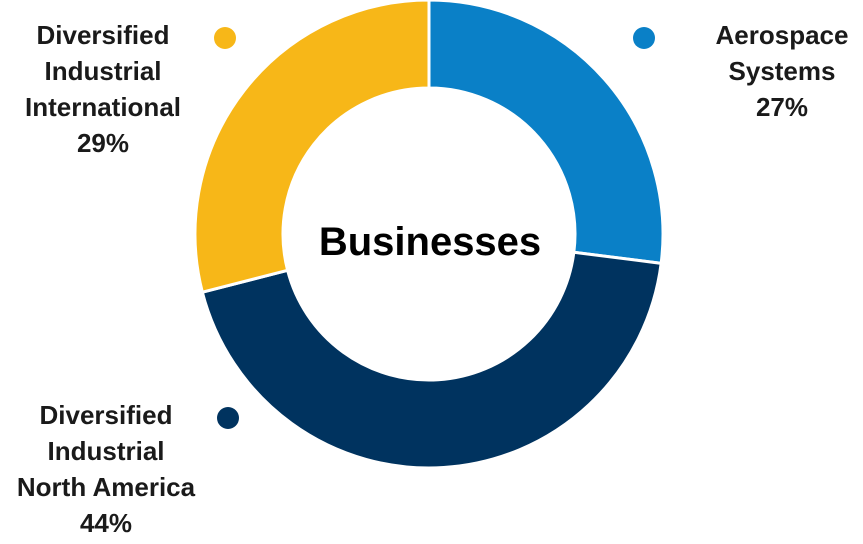 Image resolution: width=863 pixels, height=544 pixels. Describe the element at coordinates (430, 242) in the screenshot. I see `chart-center-title: Businesses` at that location.